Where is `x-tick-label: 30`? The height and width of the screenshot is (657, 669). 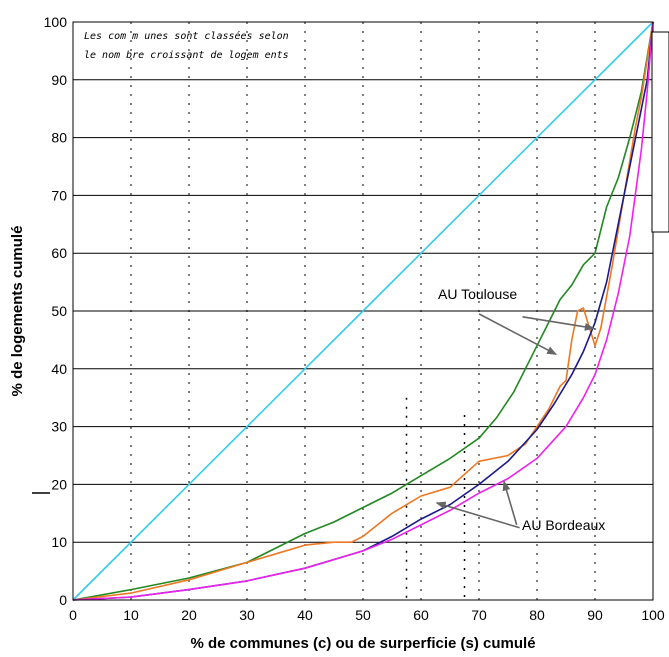
x-tick-label: 30 is located at coordinates (247, 615).